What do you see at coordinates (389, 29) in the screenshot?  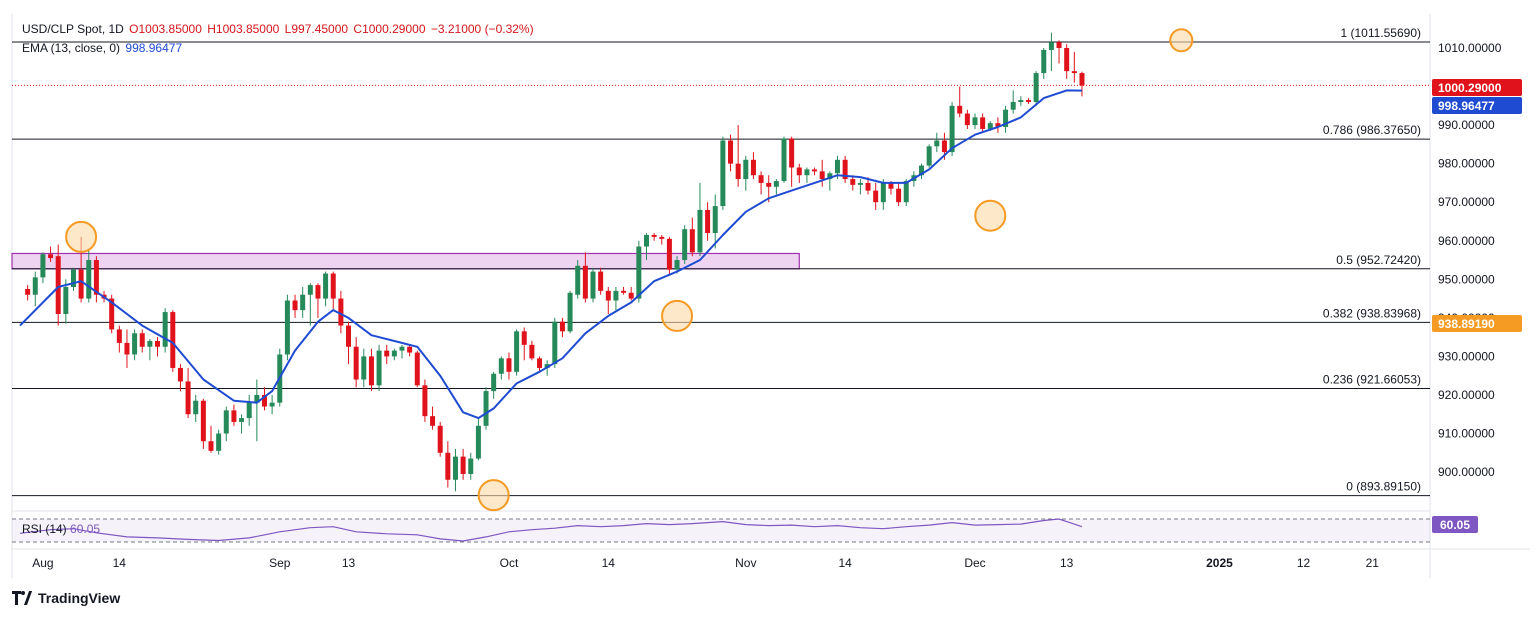 I see `close-value: C1000.29000` at bounding box center [389, 29].